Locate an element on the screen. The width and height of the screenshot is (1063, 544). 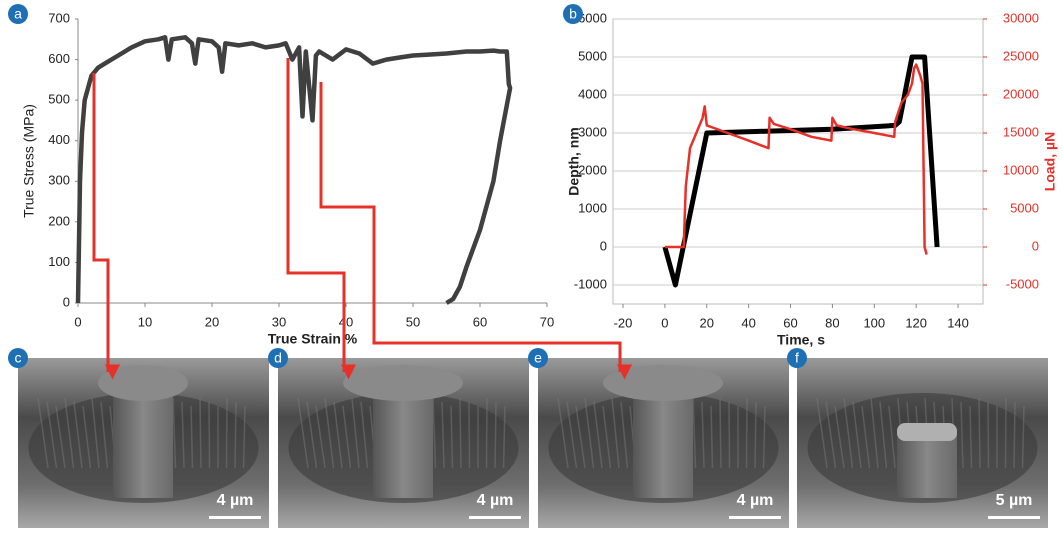
y-tick-label: 500 is located at coordinates (59, 99).